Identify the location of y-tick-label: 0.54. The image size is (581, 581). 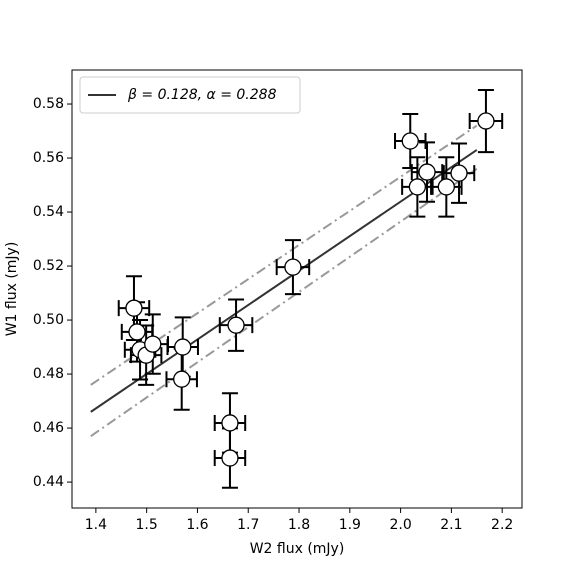
(48, 212).